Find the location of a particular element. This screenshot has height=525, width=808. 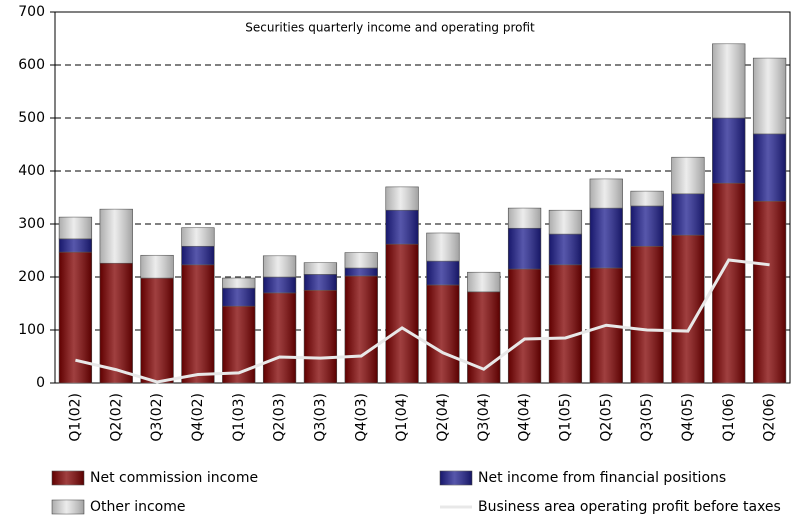

y-tick-label: 300 is located at coordinates (31, 224).